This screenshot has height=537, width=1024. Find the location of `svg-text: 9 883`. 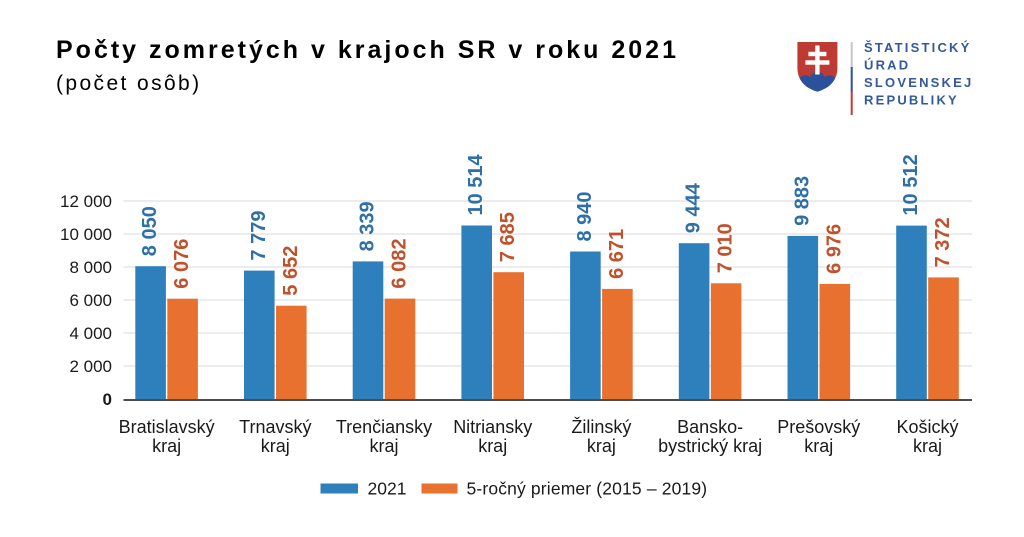

svg-text: 9 883 is located at coordinates (802, 201).